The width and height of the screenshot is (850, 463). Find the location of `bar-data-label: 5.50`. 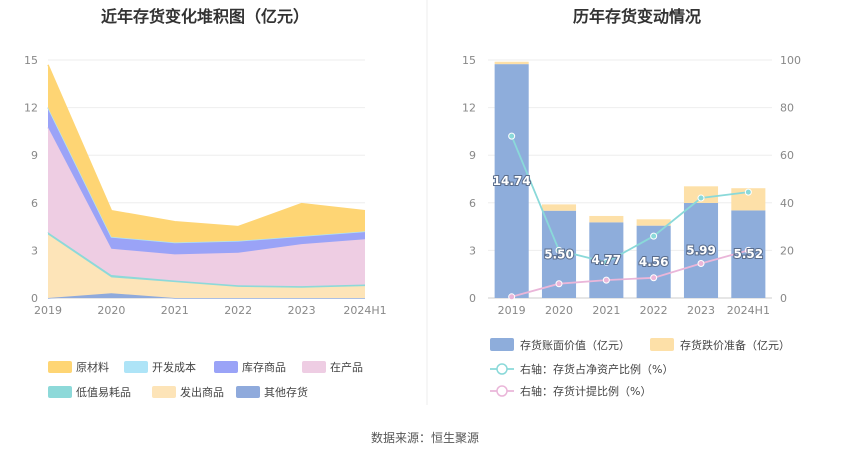

bar-data-label: 5.50 is located at coordinates (559, 254).